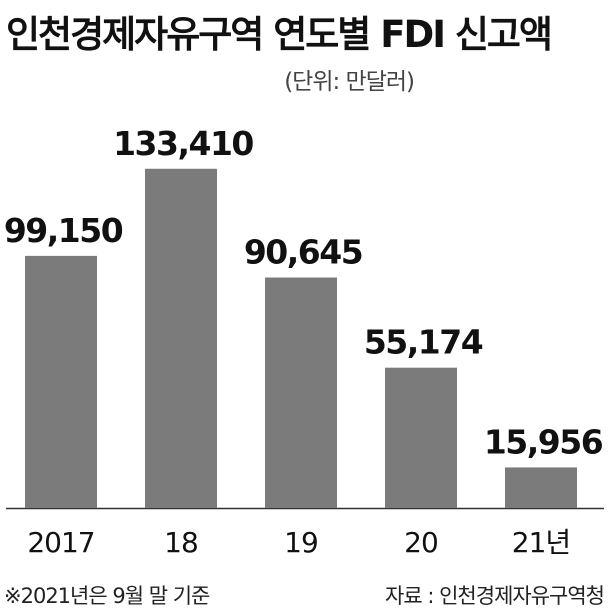 This screenshot has height=614, width=610. What do you see at coordinates (543, 441) in the screenshot?
I see `data-label-21년: 15,956` at bounding box center [543, 441].